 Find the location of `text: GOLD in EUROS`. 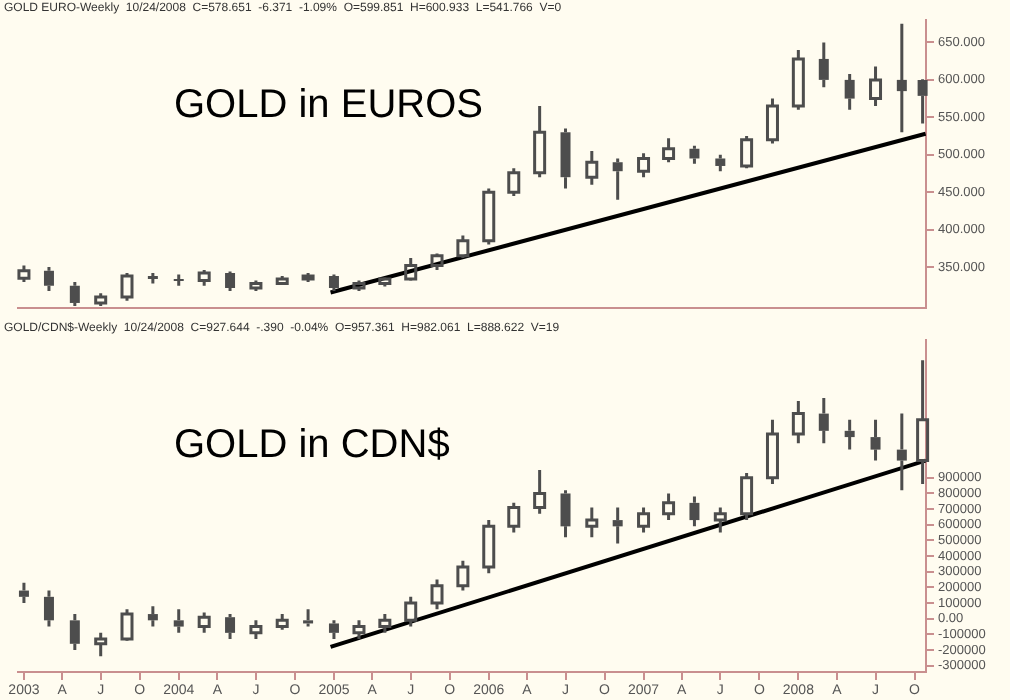

text: GOLD in EUROS is located at coordinates (328, 105).